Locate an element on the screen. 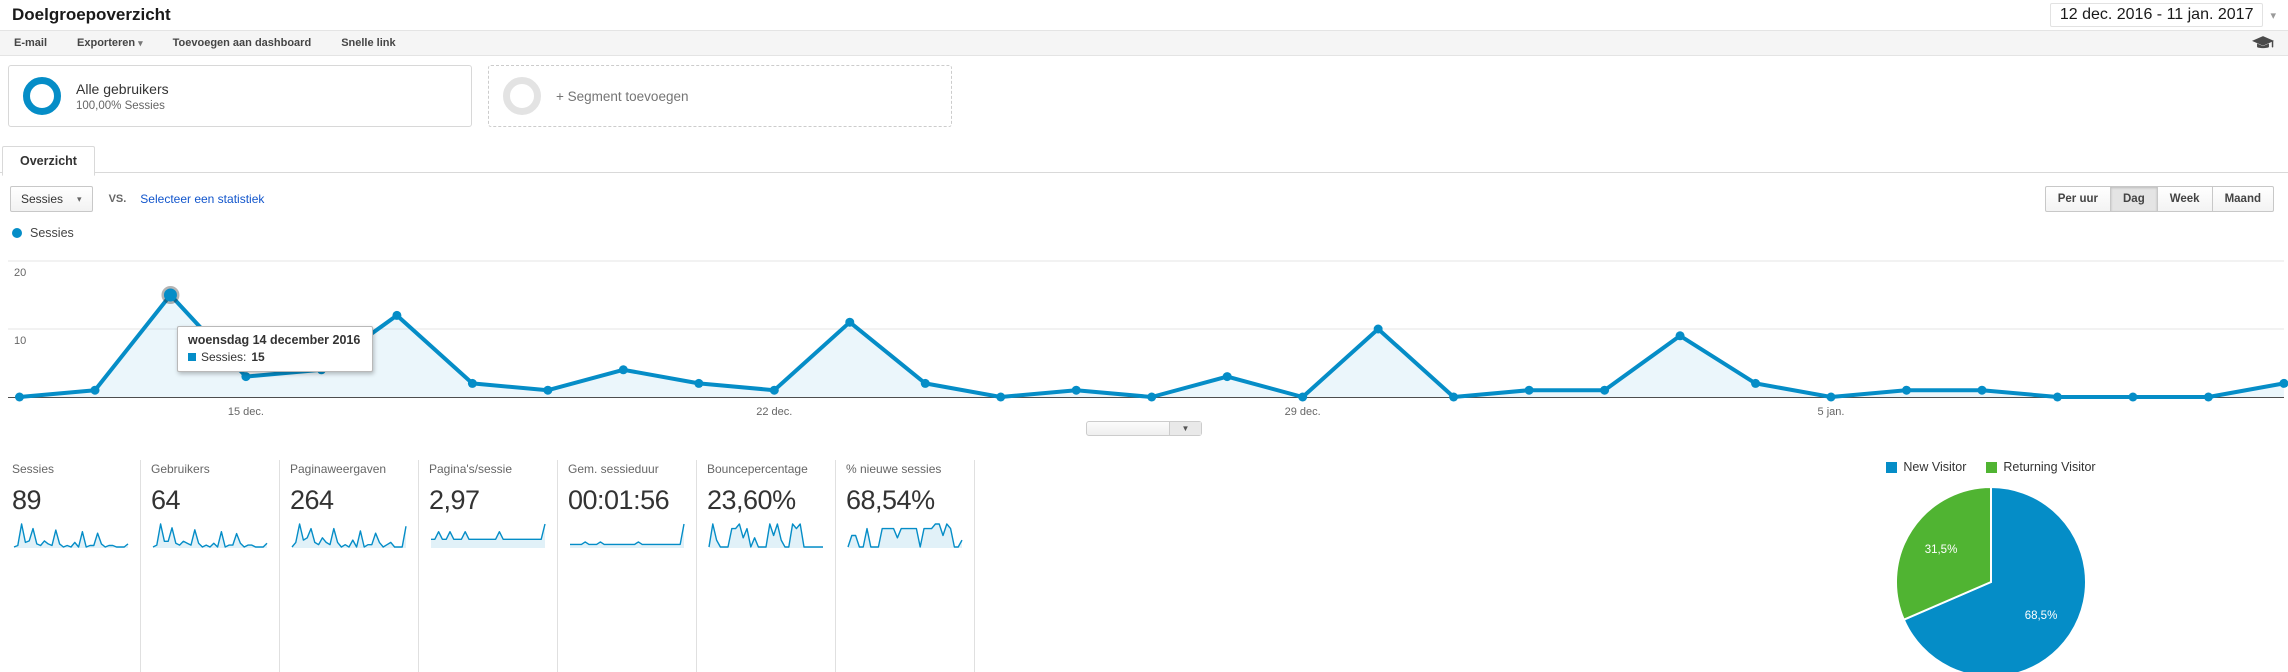 This screenshot has width=2288, height=672. annotations-drawer-handle: ▼ is located at coordinates (1144, 428).